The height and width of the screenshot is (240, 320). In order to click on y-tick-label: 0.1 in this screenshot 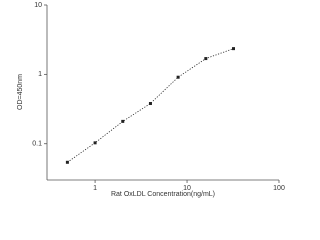, I will do `click(37, 144)`.